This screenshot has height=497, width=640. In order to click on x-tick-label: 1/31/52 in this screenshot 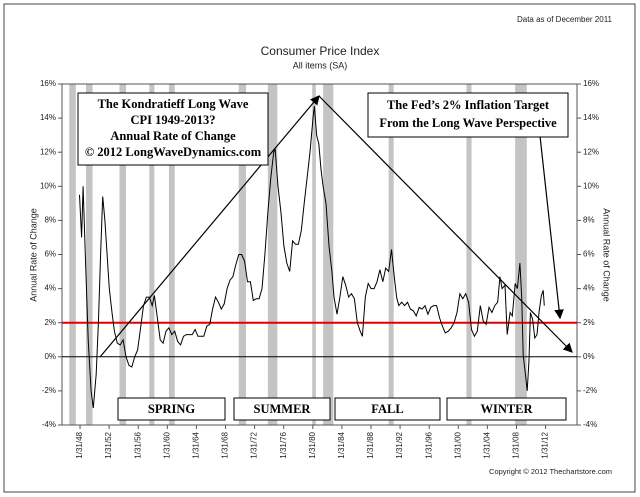, I will do `click(108, 444)`.